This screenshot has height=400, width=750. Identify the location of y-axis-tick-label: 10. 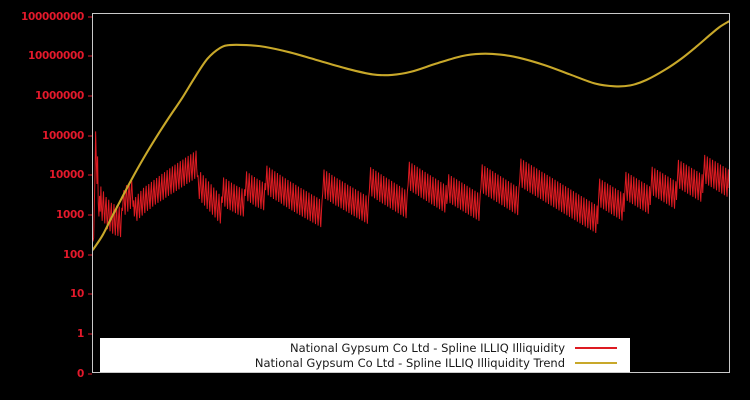
(76, 294).